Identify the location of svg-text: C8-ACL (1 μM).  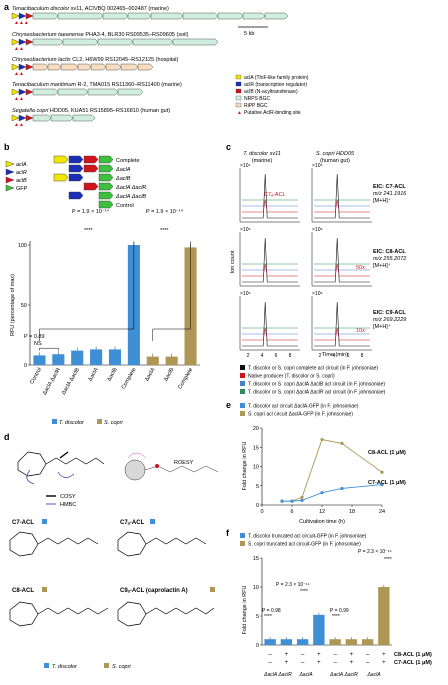
(413, 655).